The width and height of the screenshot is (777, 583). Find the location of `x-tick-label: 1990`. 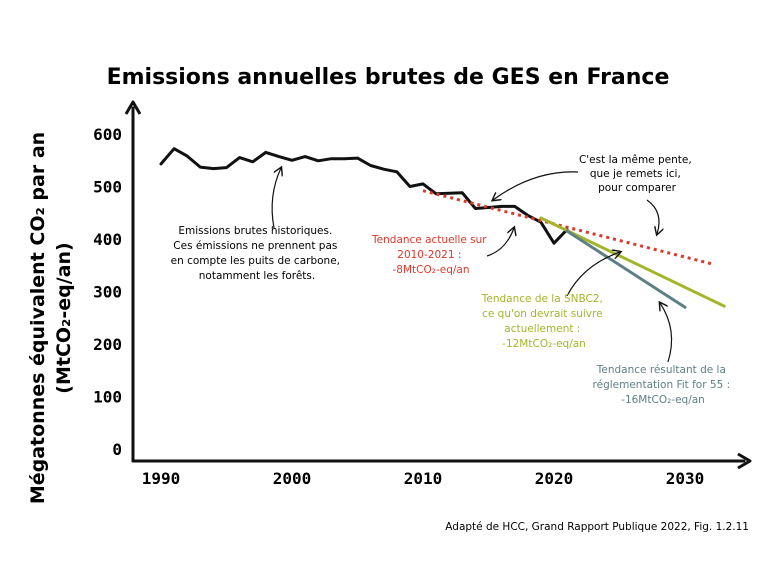

x-tick-label: 1990 is located at coordinates (161, 478).